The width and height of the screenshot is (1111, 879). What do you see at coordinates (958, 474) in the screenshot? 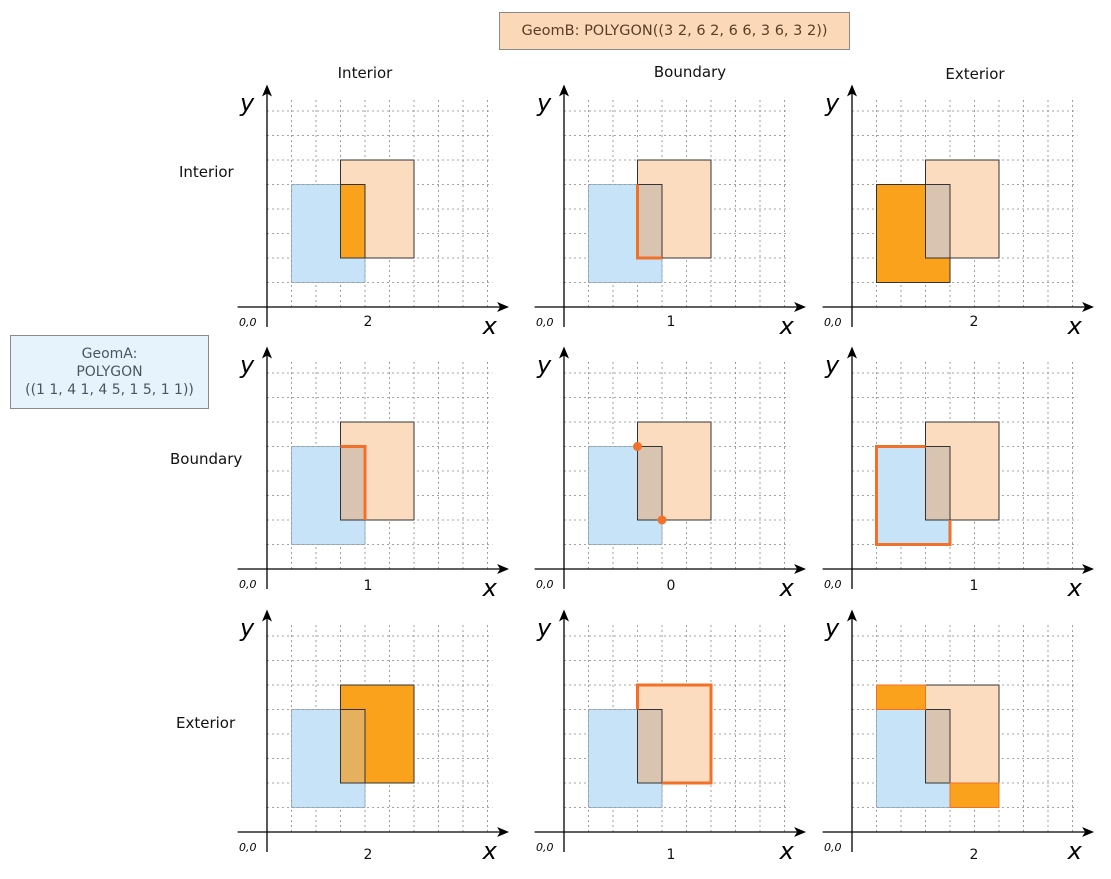
I see `panel-boundary-exterior: x y 0,0 1` at bounding box center [958, 474].